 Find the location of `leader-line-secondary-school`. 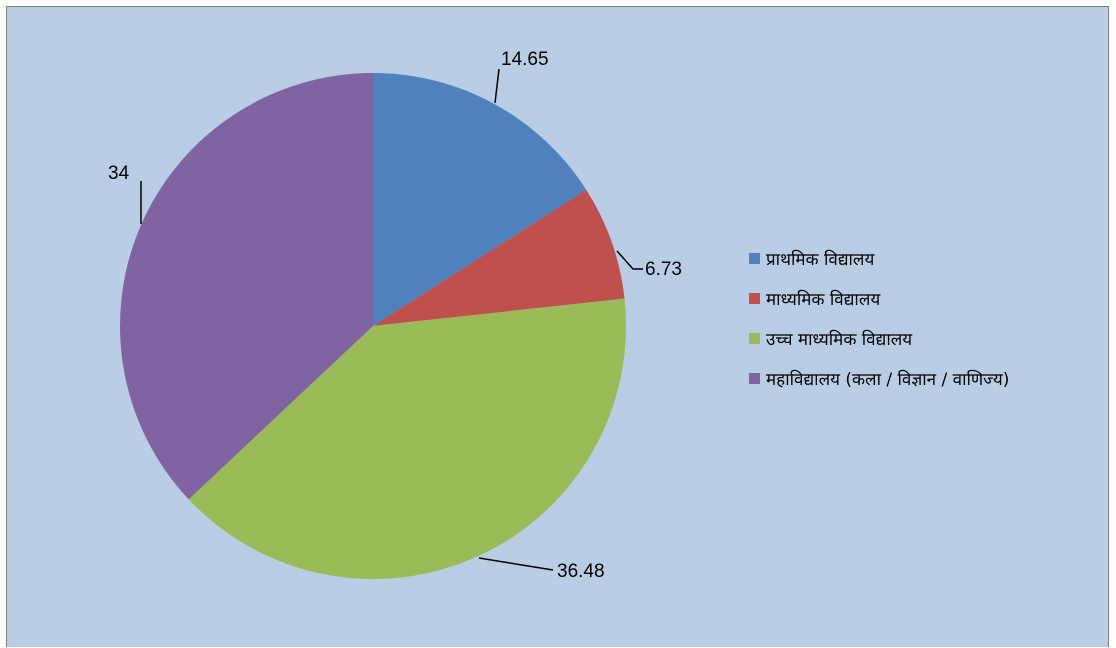

leader-line-secondary-school is located at coordinates (630, 260).